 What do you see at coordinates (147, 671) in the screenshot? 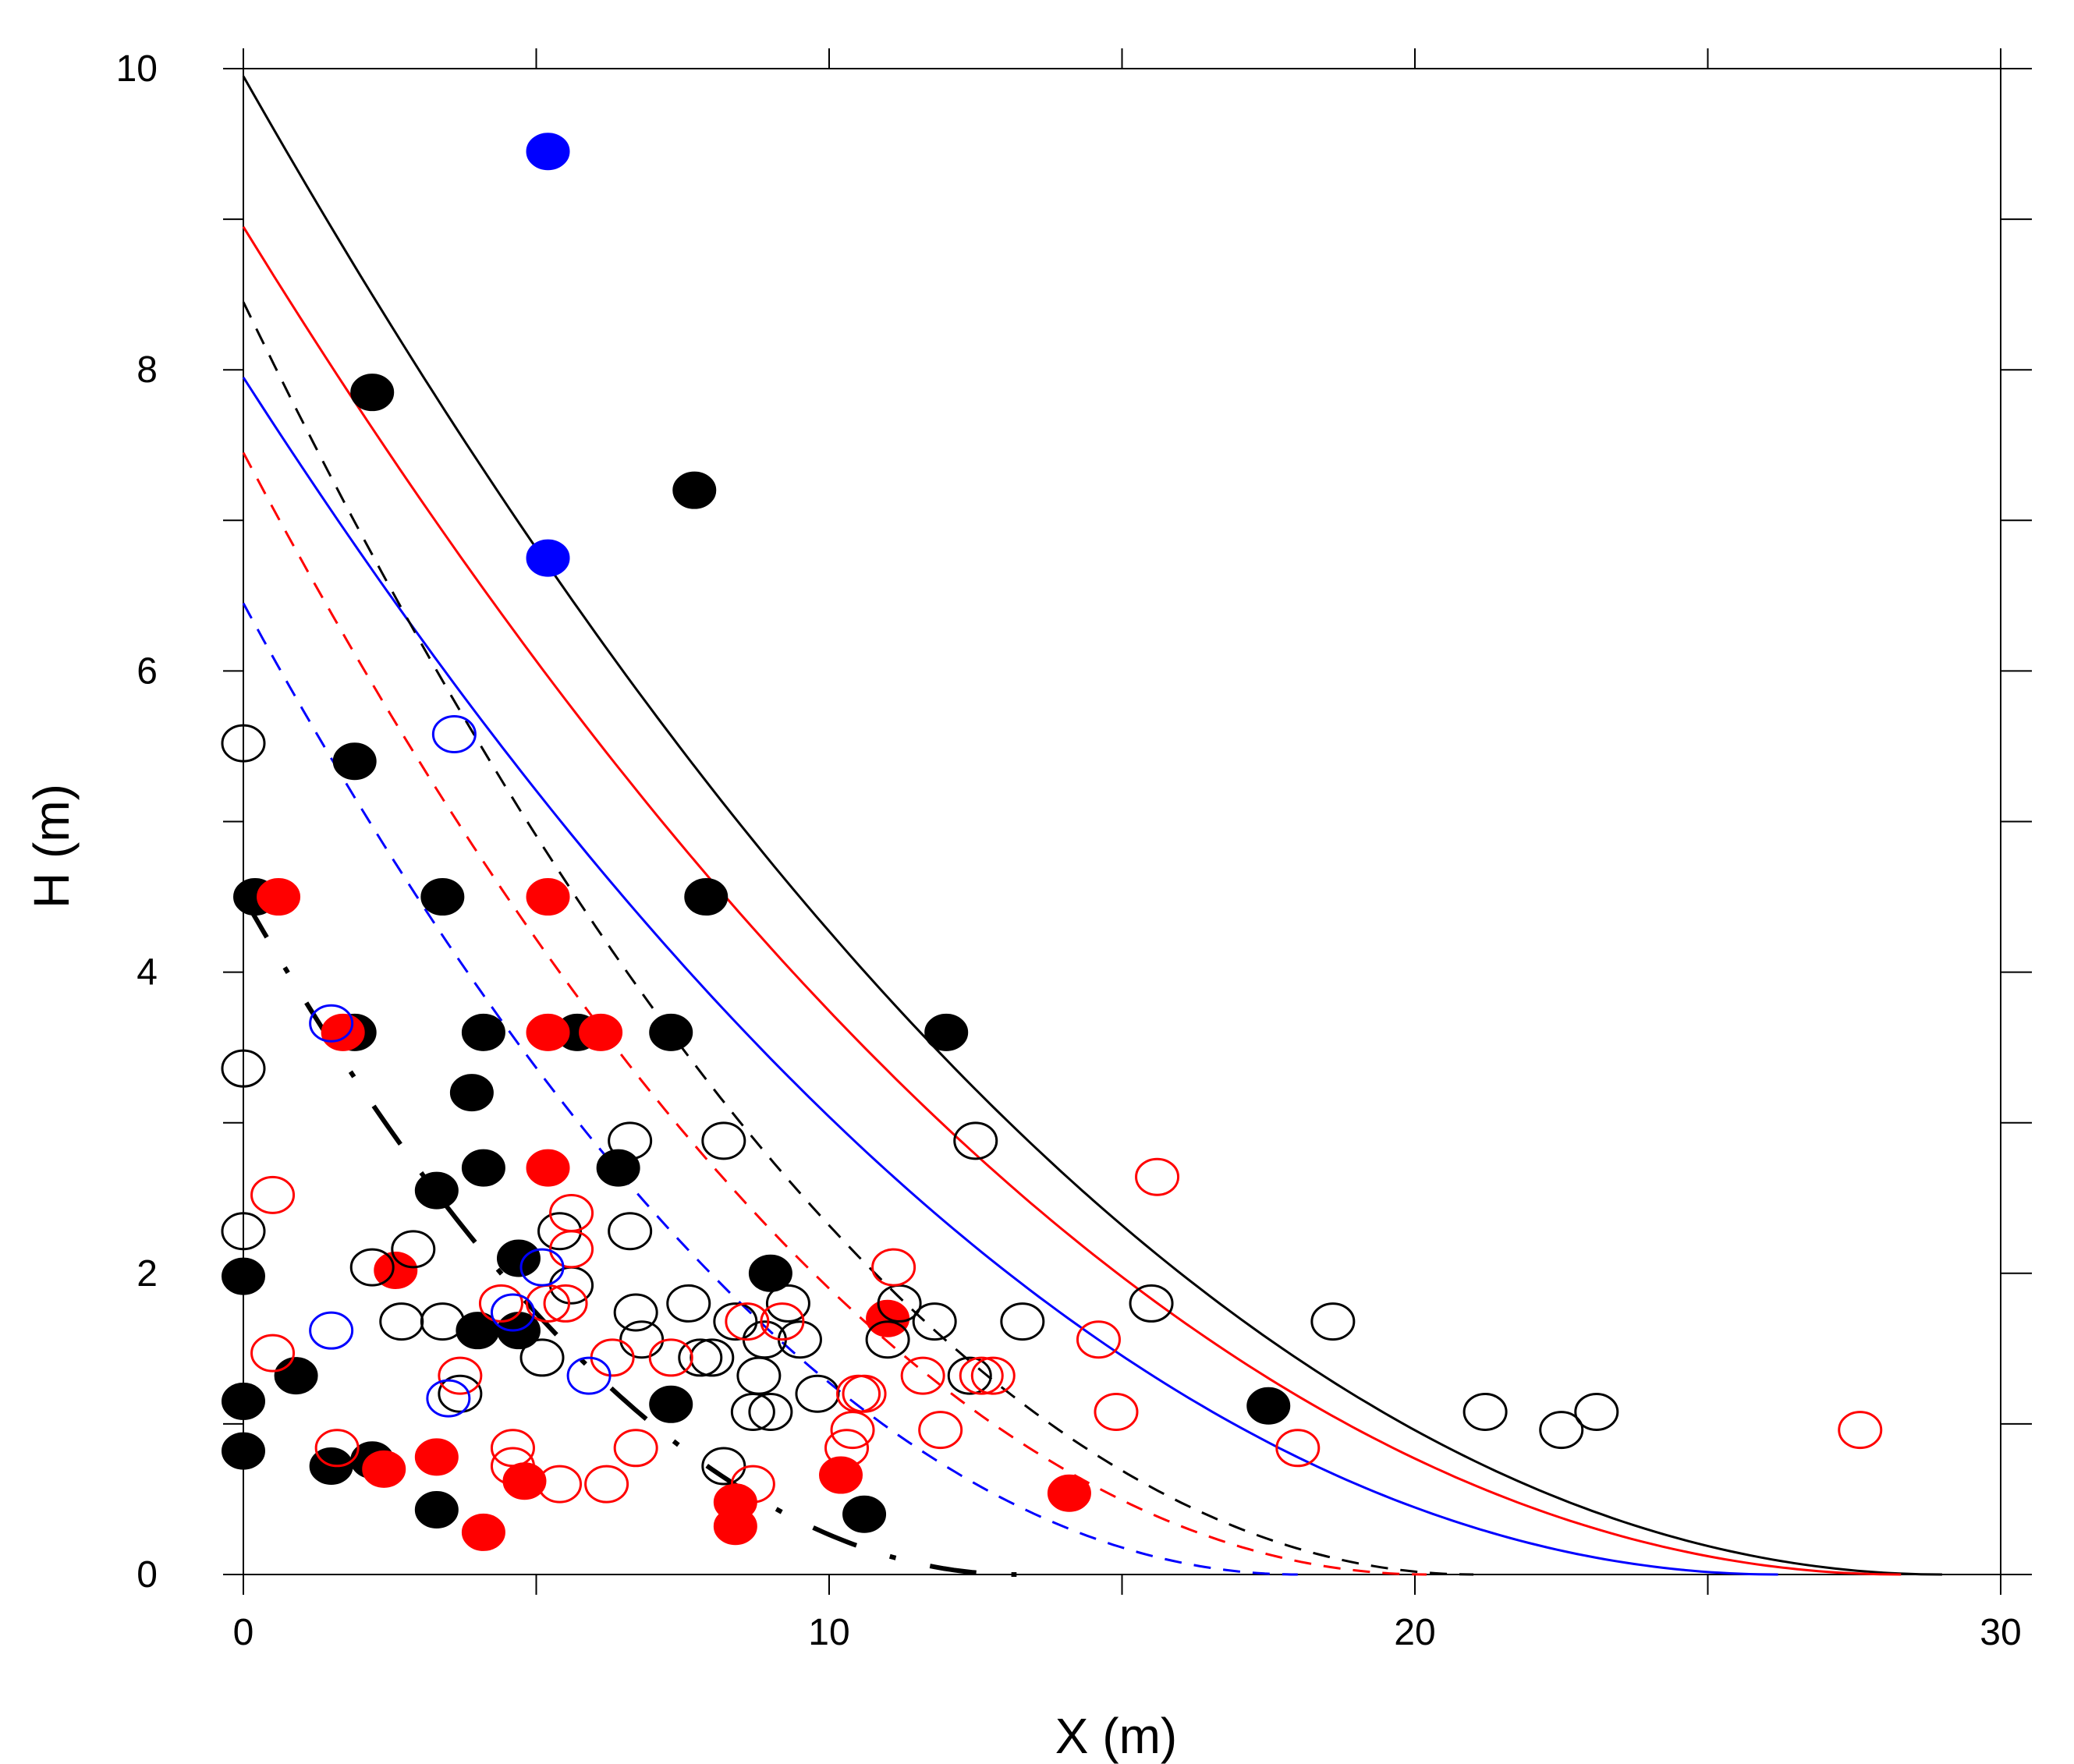
I see `y-tick-label: 6` at bounding box center [147, 671].